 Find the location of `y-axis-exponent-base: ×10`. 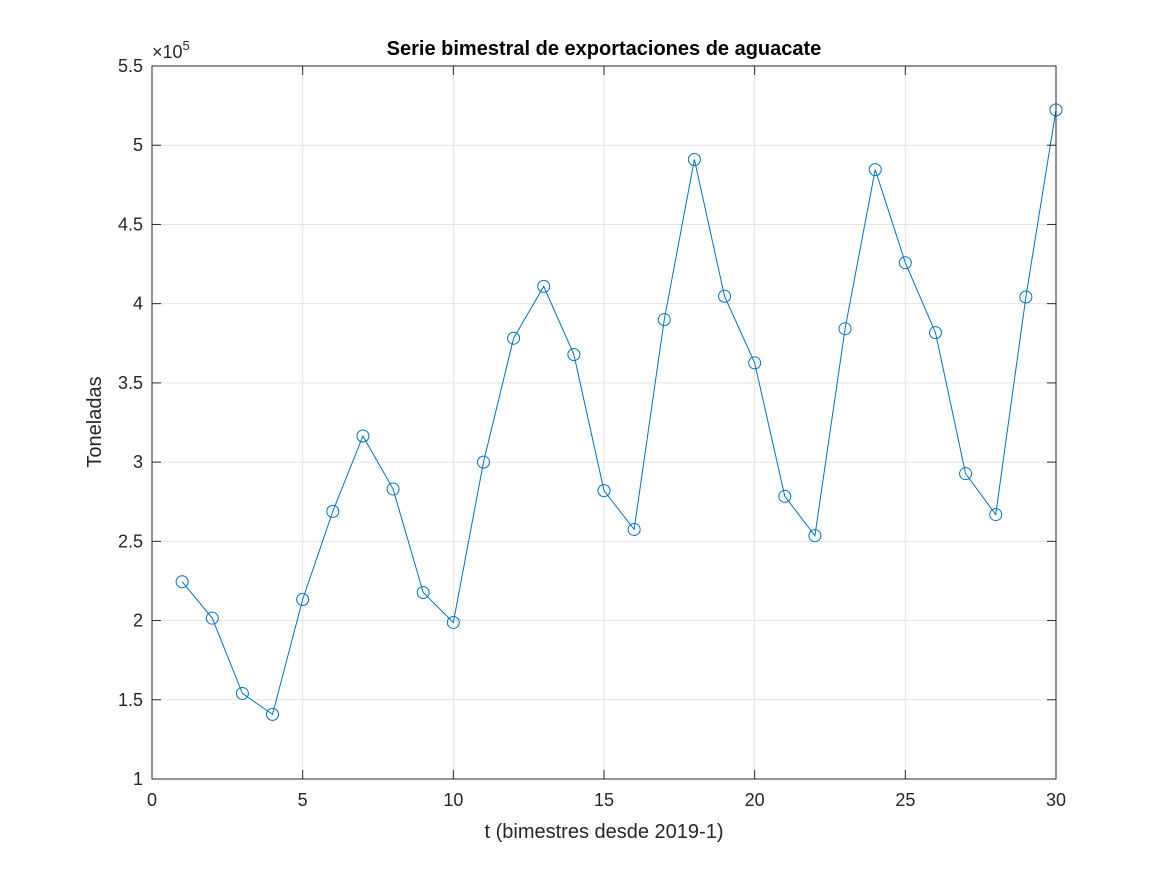

y-axis-exponent-base: ×10 is located at coordinates (167, 52).